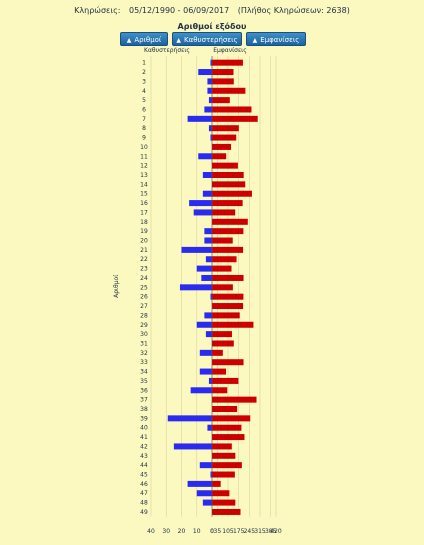  What do you see at coordinates (151, 531) in the screenshot?
I see `left-tick-label: 40` at bounding box center [151, 531].